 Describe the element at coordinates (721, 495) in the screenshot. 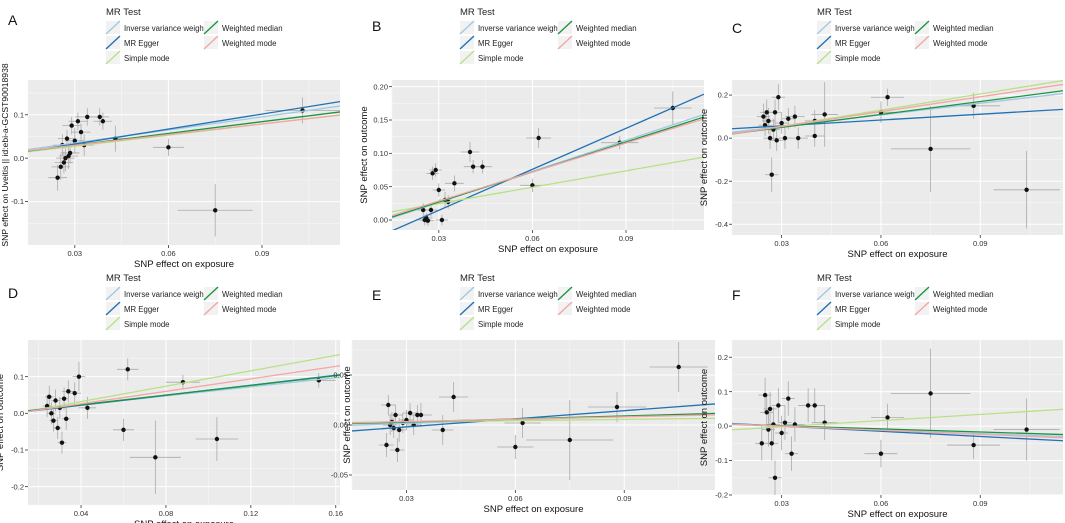

I see `y-tick-label: -0.2` at that location.